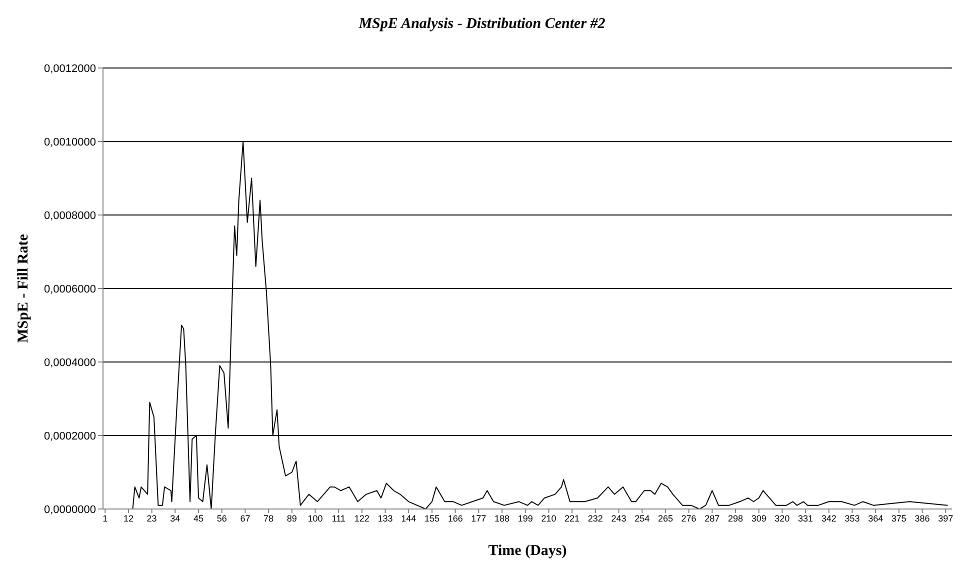  What do you see at coordinates (70, 68) in the screenshot?
I see `y-tick-label: 0,0012000` at bounding box center [70, 68].